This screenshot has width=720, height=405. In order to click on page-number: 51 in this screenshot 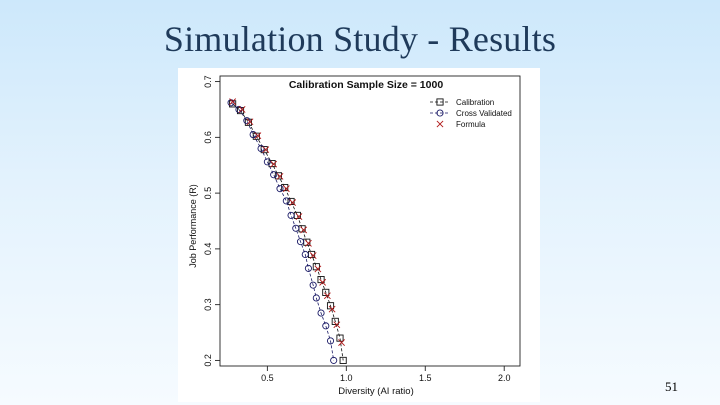, I will do `click(671, 386)`.